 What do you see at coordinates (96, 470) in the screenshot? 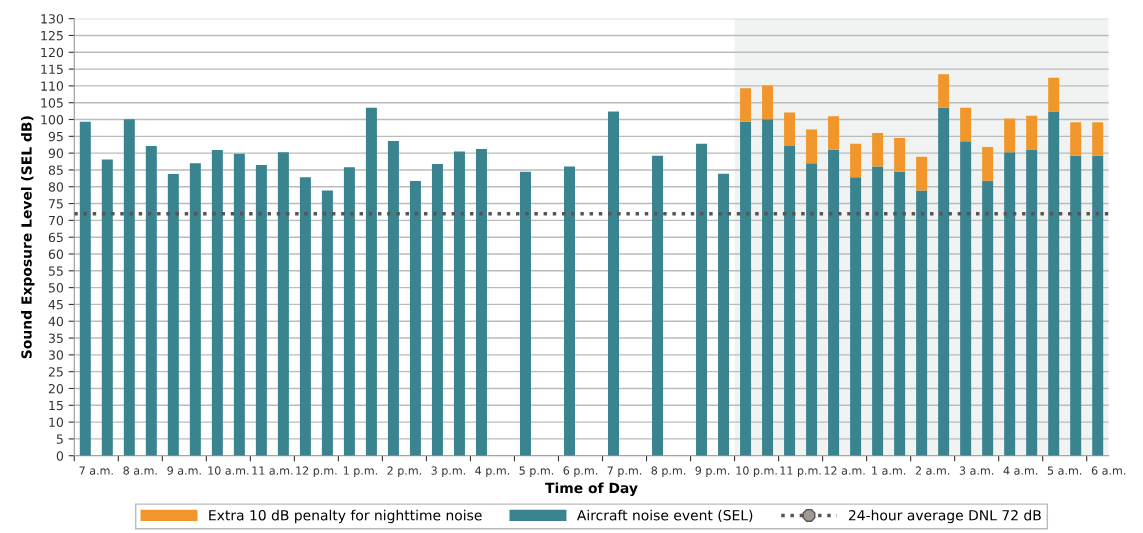
I see `x-tick-label: 7 a.m.` at bounding box center [96, 470].